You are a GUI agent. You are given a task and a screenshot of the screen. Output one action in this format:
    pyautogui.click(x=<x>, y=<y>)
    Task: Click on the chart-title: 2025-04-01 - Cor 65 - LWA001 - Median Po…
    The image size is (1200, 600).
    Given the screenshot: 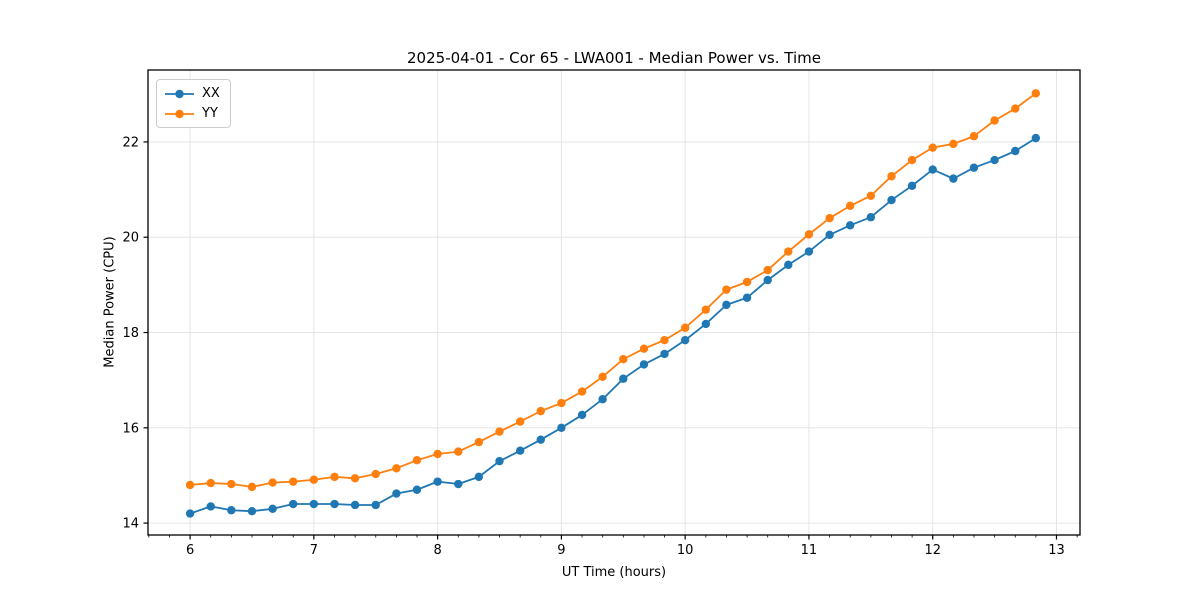 What is the action you would take?
    pyautogui.click(x=614, y=58)
    